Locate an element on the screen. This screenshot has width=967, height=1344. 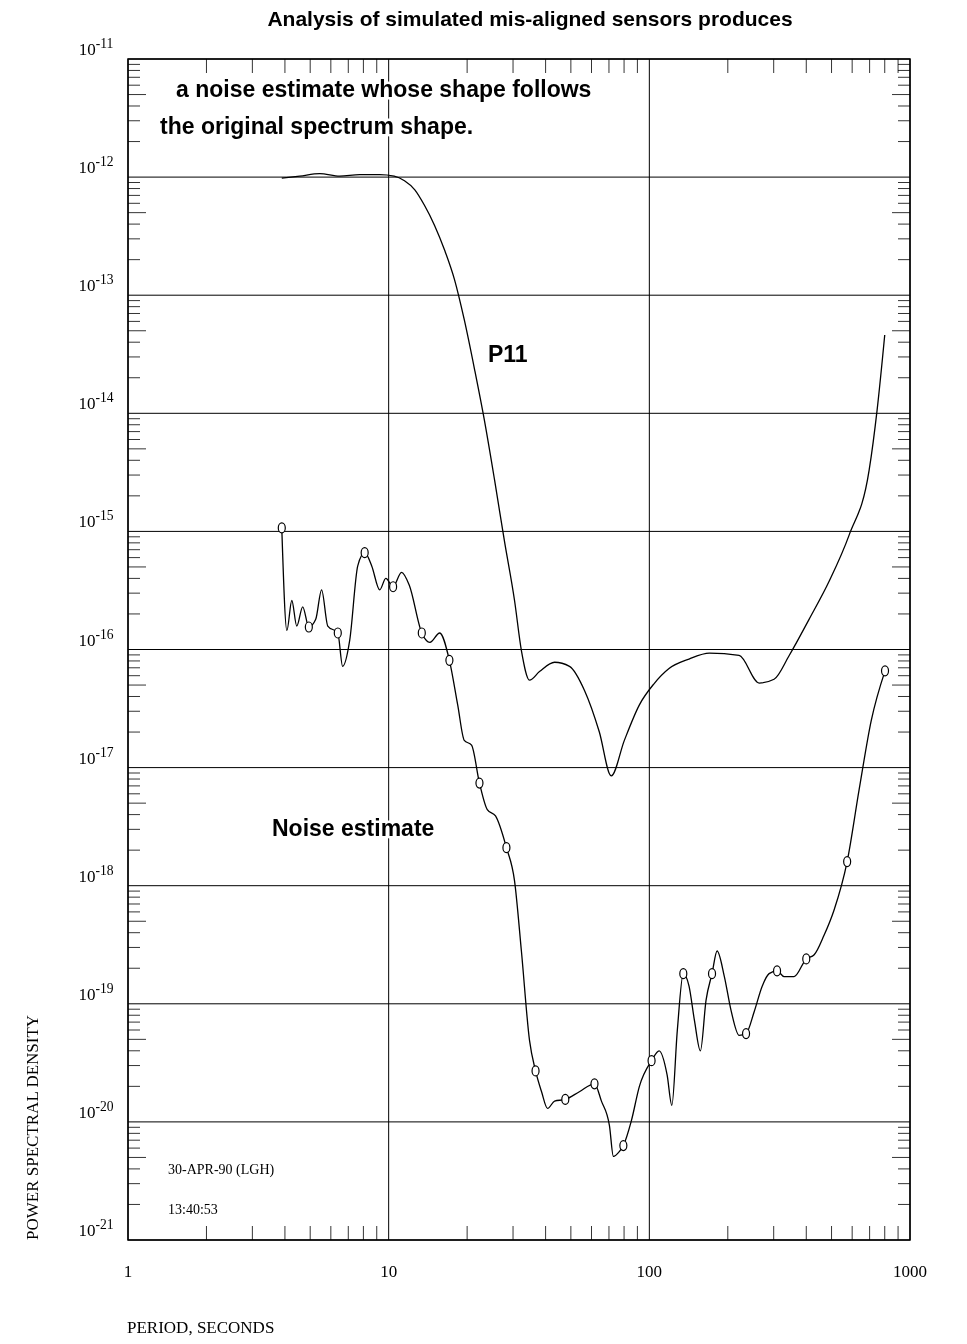
y-tick-label: 10$^{-20}$ is located at coordinates (96, 1110).